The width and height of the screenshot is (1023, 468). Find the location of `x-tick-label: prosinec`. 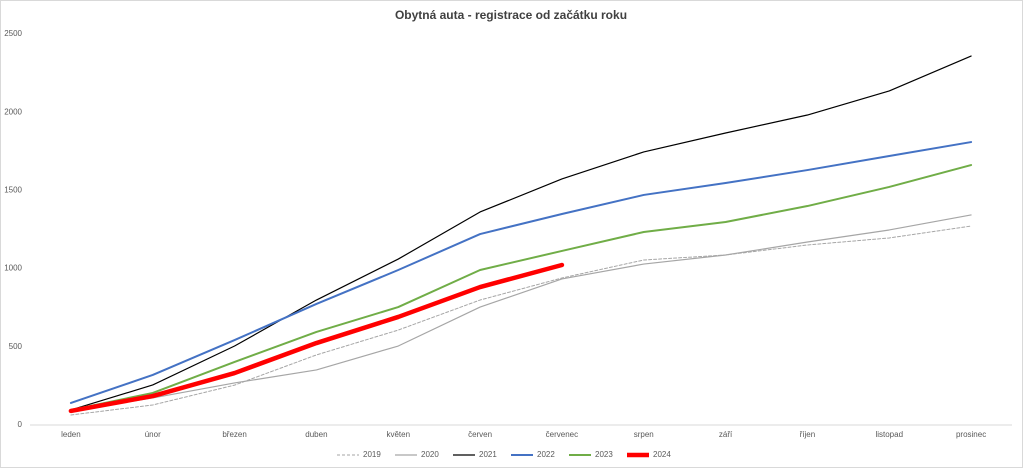

x-tick-label: prosinec is located at coordinates (971, 434).